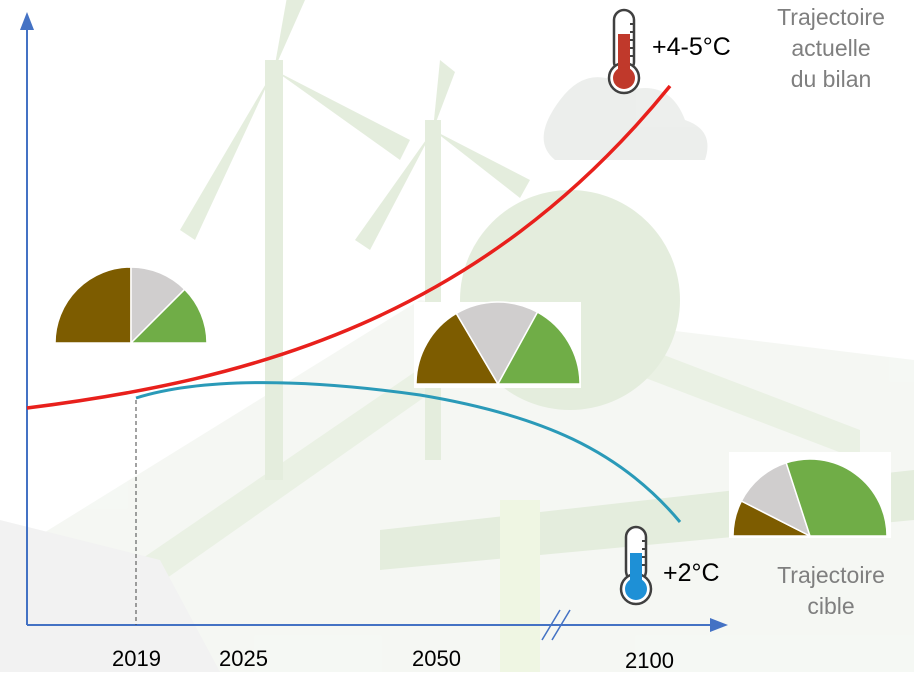 The width and height of the screenshot is (914, 677). Describe the element at coordinates (636, 565) in the screenshot. I see `thermometer-cold-icon` at that location.